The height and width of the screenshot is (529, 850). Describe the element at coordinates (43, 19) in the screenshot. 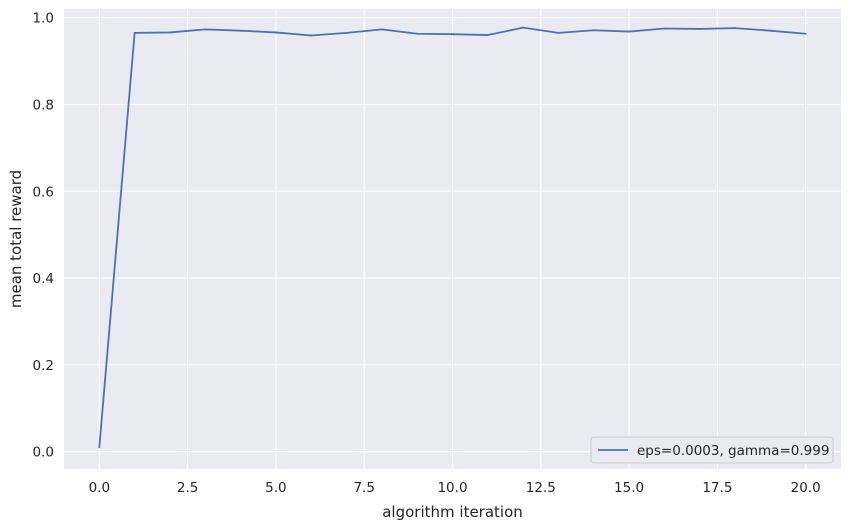

I see `y-tick-label: 1.0` at that location.